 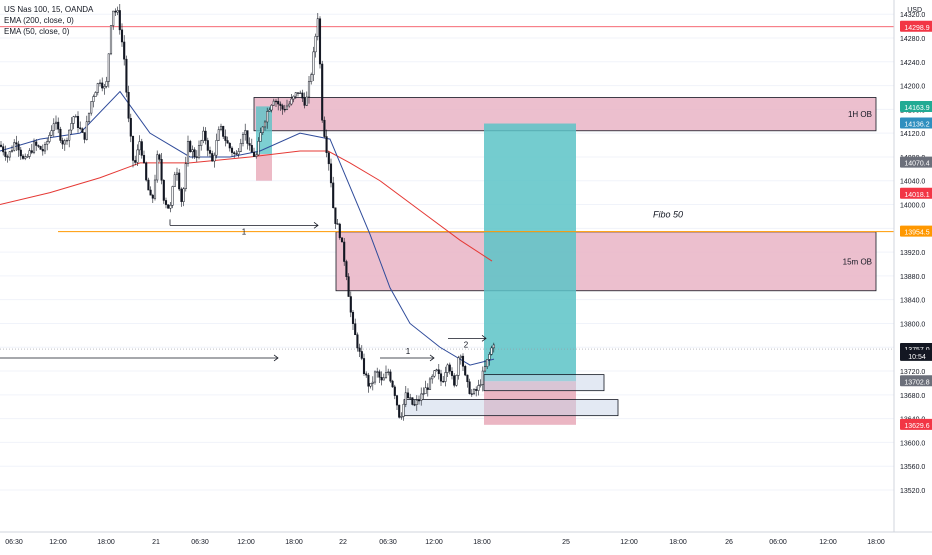 I want to click on legend-ema200: EMA (200, close, 0), so click(x=39, y=20).